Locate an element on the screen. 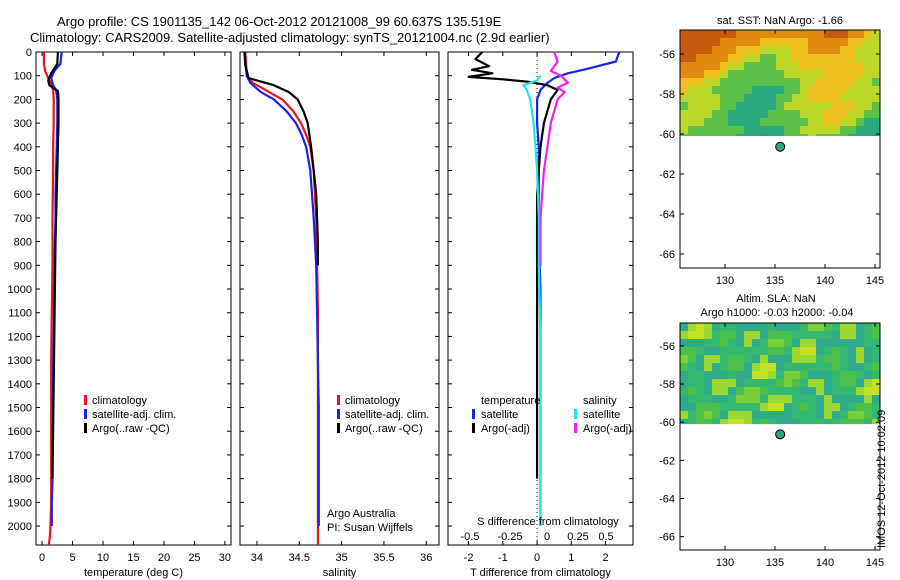 This screenshot has height=580, width=900. y-tick-label: 1000 is located at coordinates (20, 290).